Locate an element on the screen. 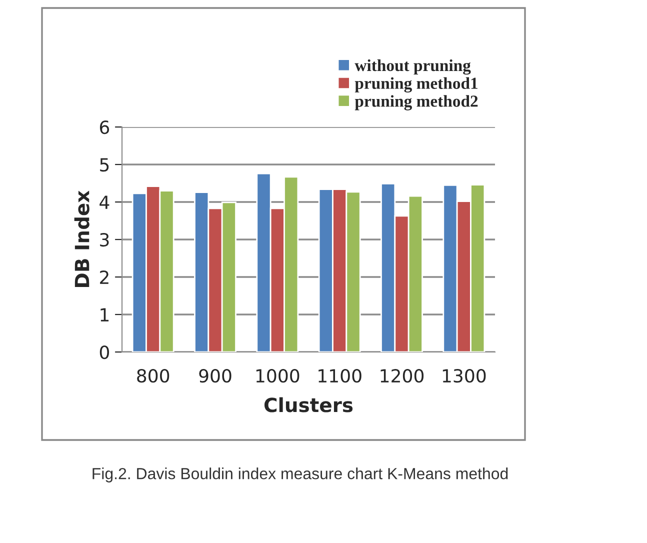 The width and height of the screenshot is (647, 543). x-tick-label: 1300 is located at coordinates (464, 375).